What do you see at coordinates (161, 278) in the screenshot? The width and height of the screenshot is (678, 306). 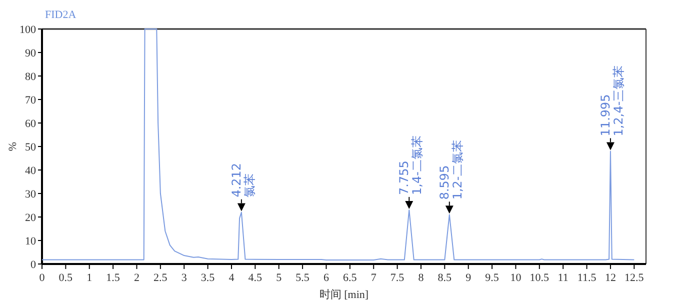 I see `x-tick-label: 2.5` at bounding box center [161, 278].